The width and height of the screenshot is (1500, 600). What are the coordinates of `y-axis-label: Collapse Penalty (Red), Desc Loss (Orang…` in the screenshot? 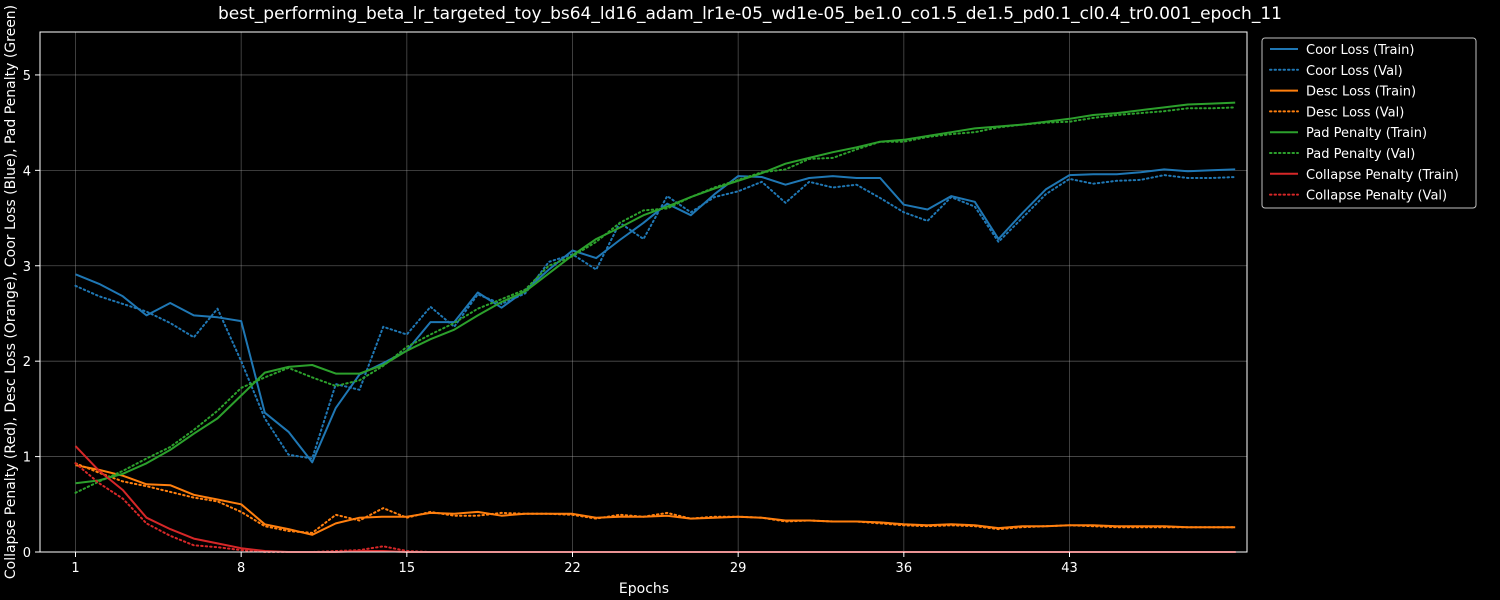 It's located at (11, 292).